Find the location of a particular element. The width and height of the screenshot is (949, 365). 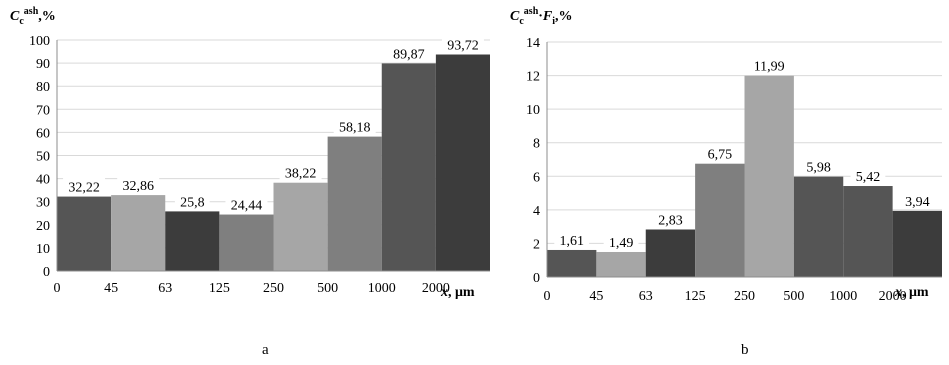

x-tick-labels-a: 0 45 63 125 250 500 1000 2000 is located at coordinates (252, 288).